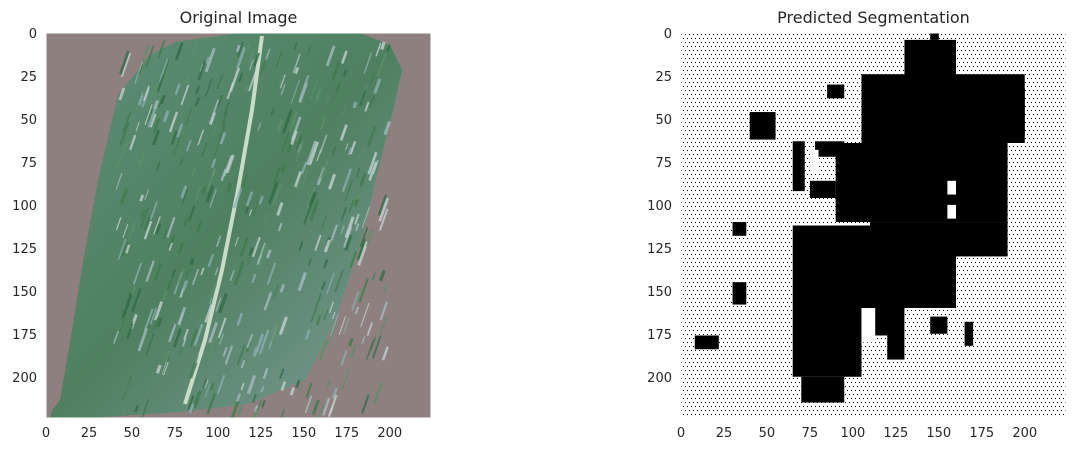 The height and width of the screenshot is (451, 1075). I want to click on mask-hole, so click(814, 161).